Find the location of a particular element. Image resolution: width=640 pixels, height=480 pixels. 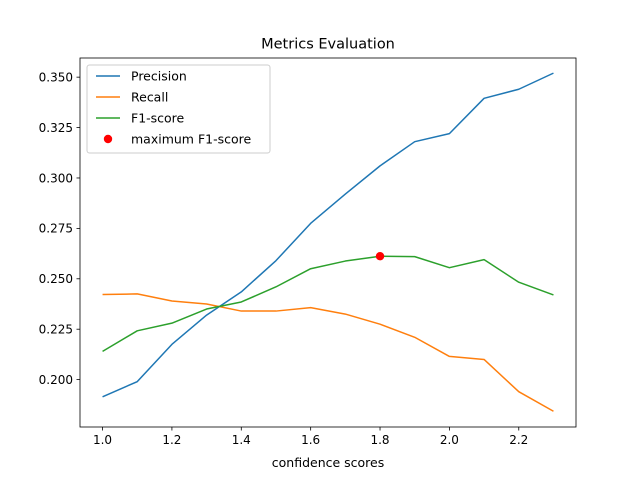

legend-box is located at coordinates (178, 109).